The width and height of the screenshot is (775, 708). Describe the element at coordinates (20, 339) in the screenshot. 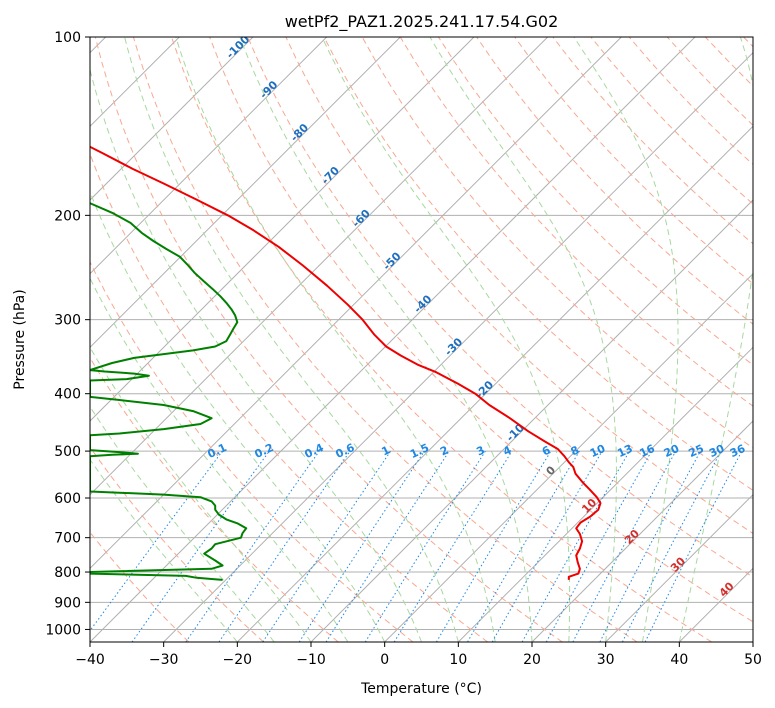

I see `y-axis-title: Pressure (hPa)` at that location.